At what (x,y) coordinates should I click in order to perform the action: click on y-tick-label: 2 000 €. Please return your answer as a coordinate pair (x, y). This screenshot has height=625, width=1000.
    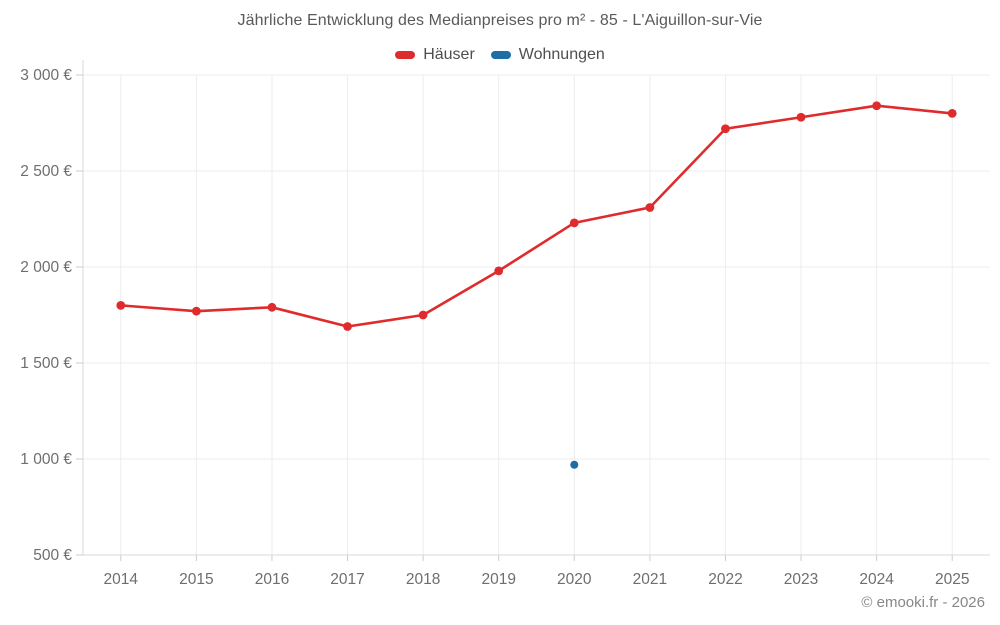
    Looking at the image, I should click on (46, 267).